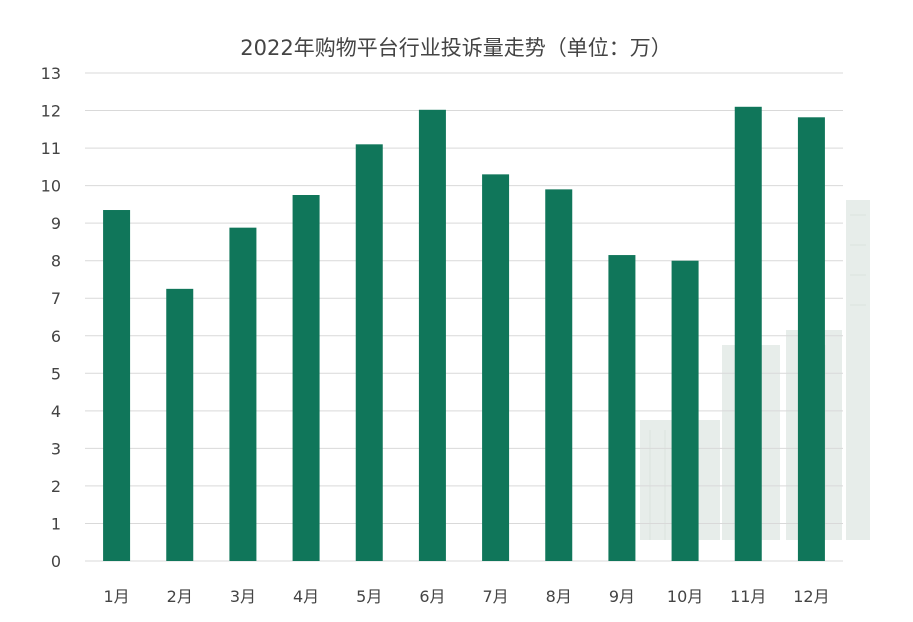 The height and width of the screenshot is (622, 913). Describe the element at coordinates (56, 336) in the screenshot. I see `y-tick-label: 6` at that location.